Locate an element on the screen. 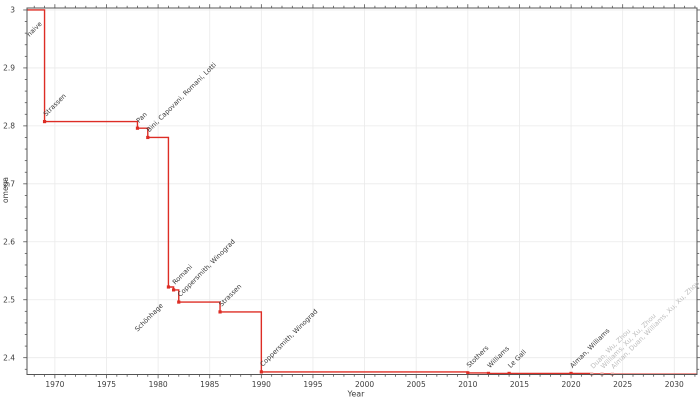 The height and width of the screenshot is (402, 700). point-label: Williams, Xu, Xu, Zhou is located at coordinates (628, 341).